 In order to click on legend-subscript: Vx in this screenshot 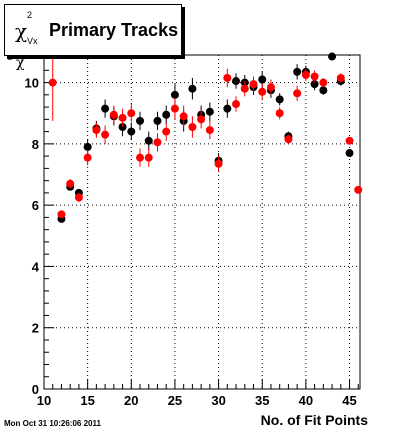, I will do `click(32, 41)`.